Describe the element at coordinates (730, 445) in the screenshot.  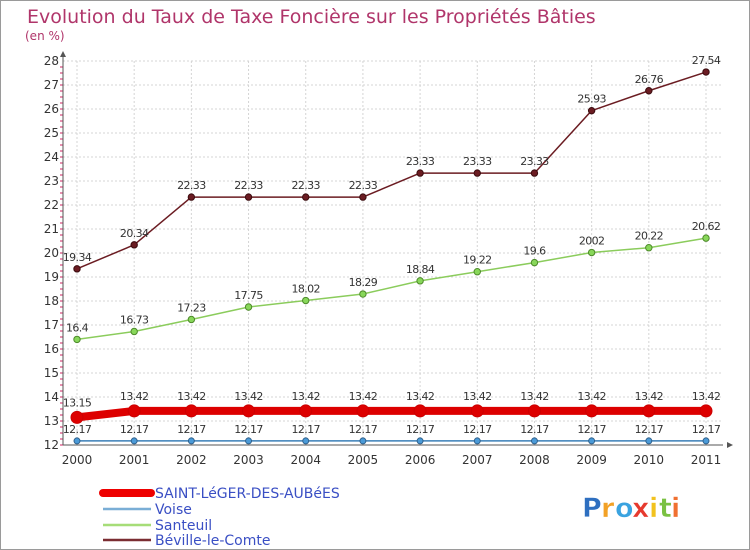
I see `x-axis-arrow` at that location.